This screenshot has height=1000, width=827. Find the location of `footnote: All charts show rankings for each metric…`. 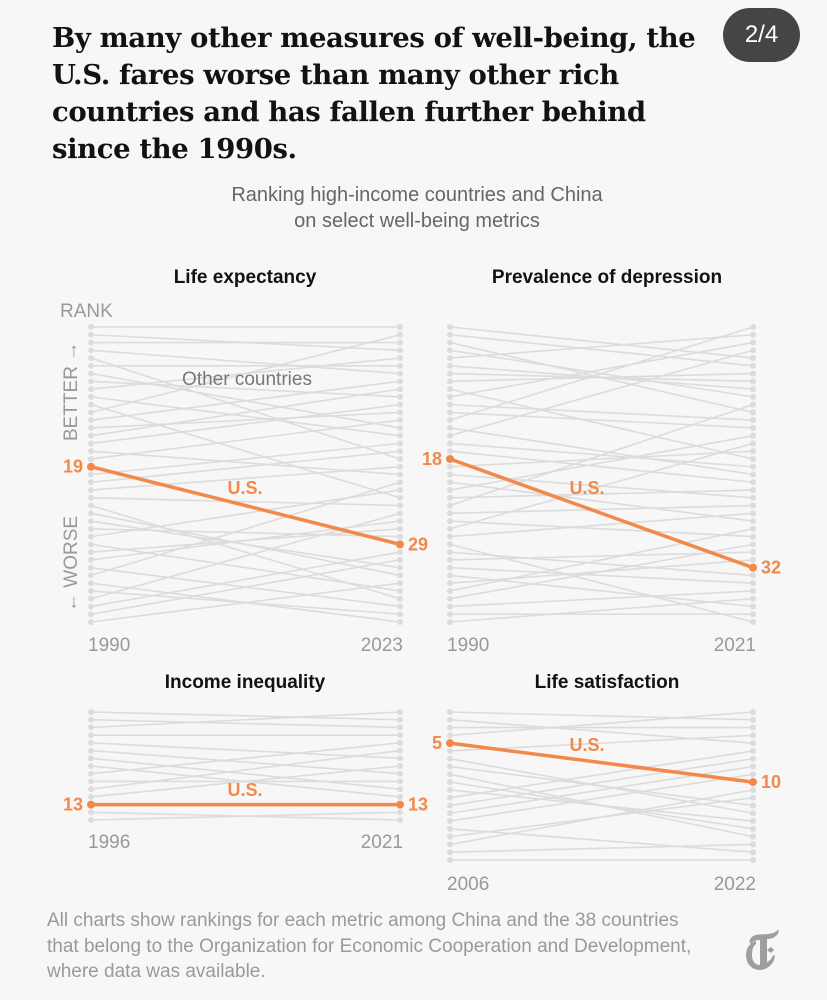

footnote: All charts show rankings for each metric… is located at coordinates (369, 946).